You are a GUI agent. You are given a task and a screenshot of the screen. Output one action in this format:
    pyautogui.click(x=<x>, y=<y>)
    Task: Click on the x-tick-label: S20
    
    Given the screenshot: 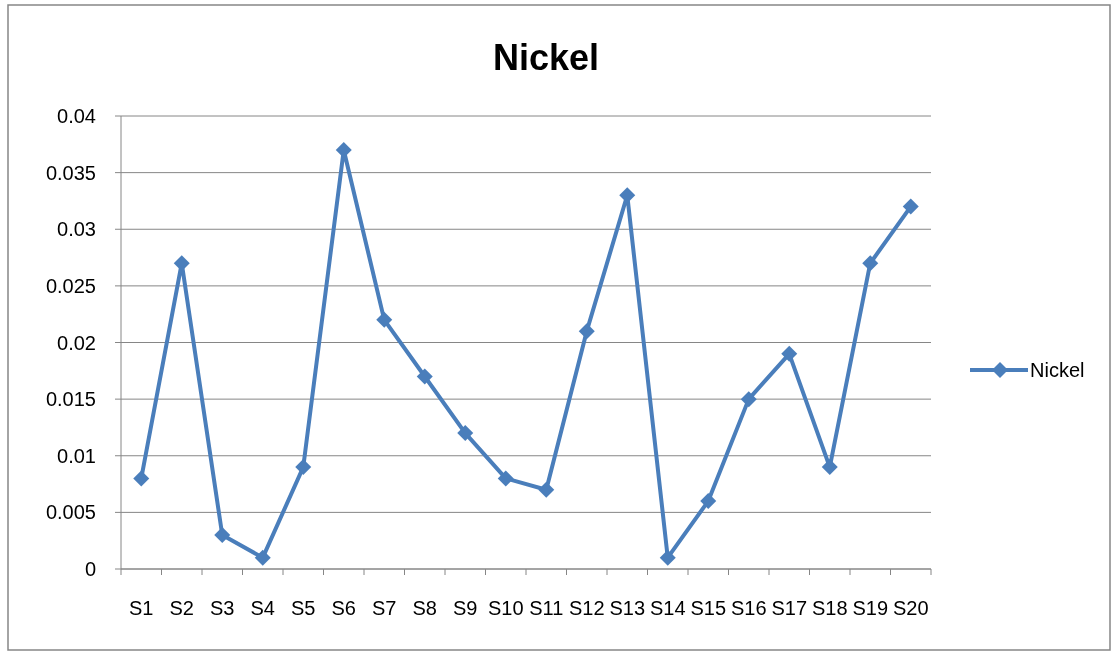 What is the action you would take?
    pyautogui.click(x=910, y=608)
    